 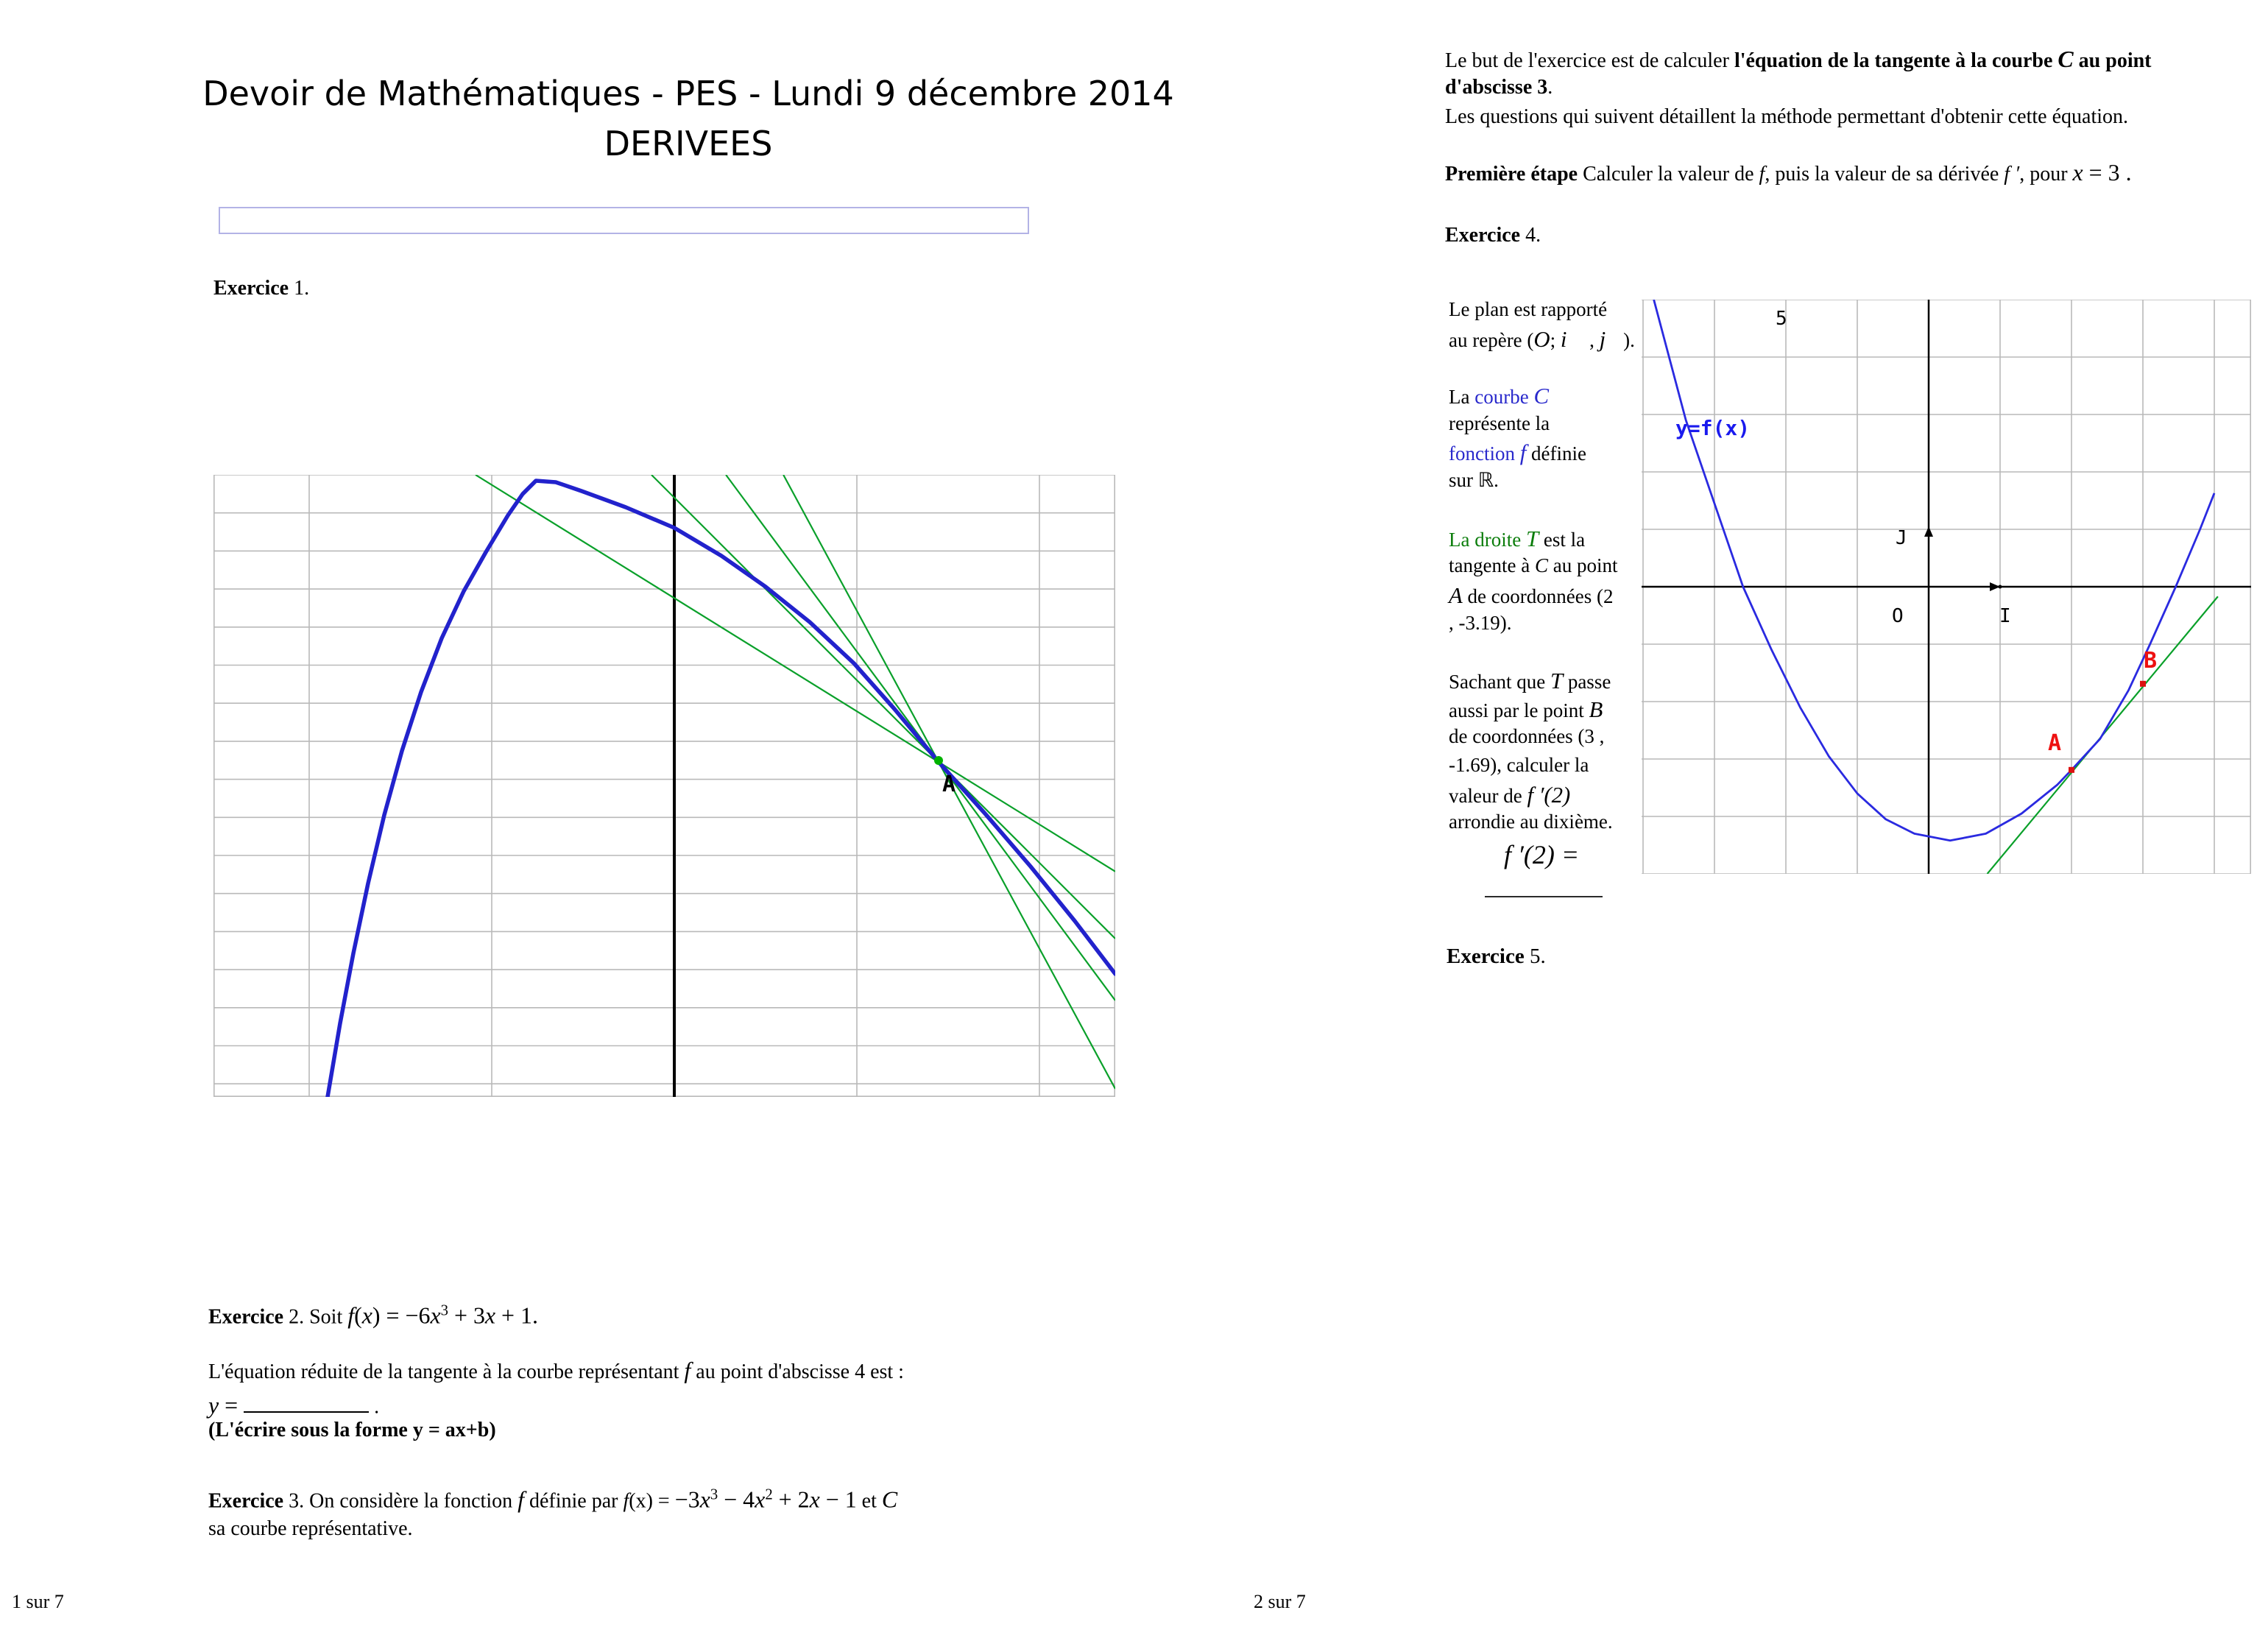 I want to click on text-segment: + 3, so click(x=467, y=1315).